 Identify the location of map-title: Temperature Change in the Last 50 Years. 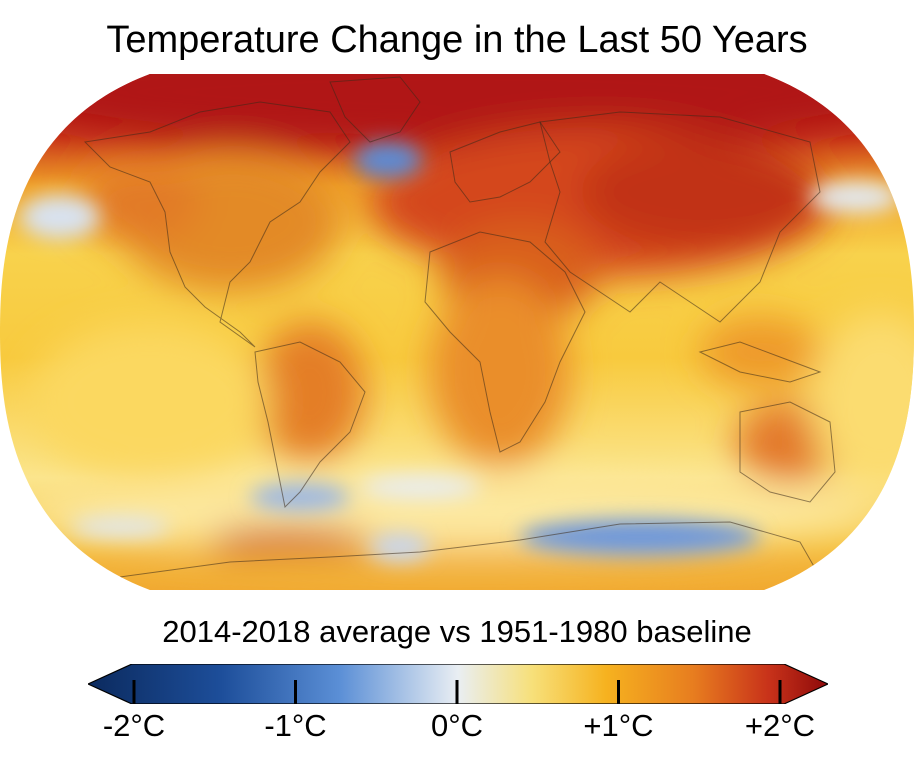
(457, 40).